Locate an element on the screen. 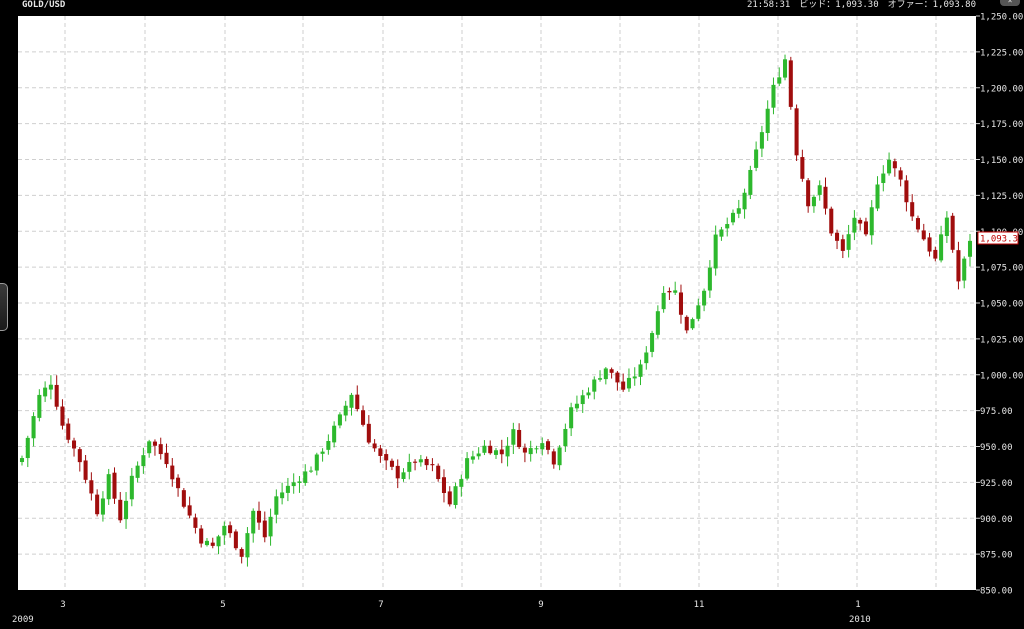 The image size is (1024, 629). x-tick-label: 5 is located at coordinates (222, 605).